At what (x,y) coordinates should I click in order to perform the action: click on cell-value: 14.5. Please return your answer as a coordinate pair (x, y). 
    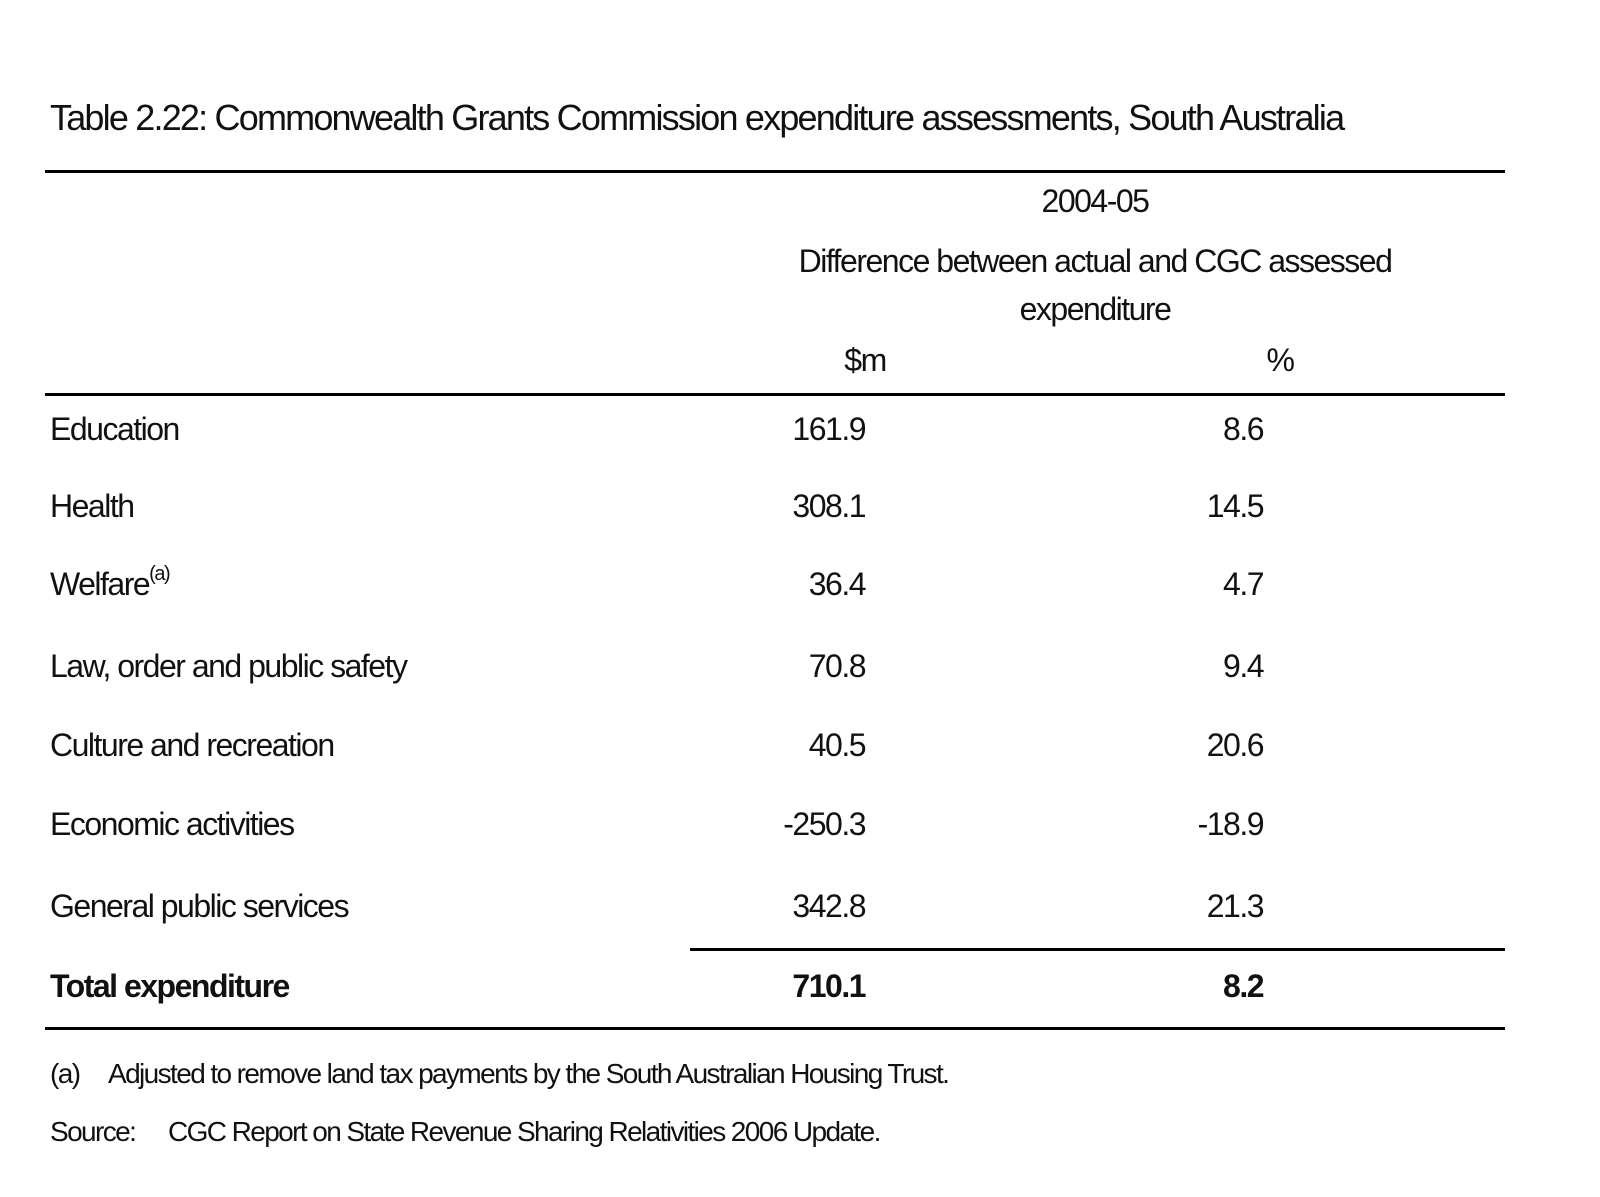
    Looking at the image, I should click on (1235, 506).